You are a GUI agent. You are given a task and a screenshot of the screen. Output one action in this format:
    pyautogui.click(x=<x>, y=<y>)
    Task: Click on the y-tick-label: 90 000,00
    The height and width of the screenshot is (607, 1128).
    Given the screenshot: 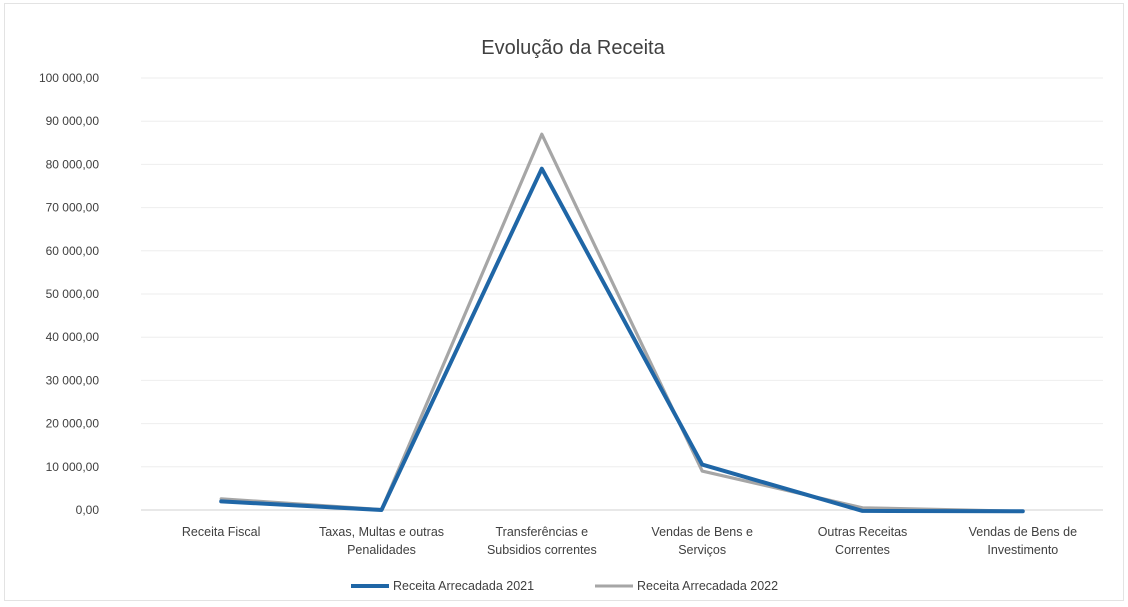 What is the action you would take?
    pyautogui.click(x=73, y=121)
    